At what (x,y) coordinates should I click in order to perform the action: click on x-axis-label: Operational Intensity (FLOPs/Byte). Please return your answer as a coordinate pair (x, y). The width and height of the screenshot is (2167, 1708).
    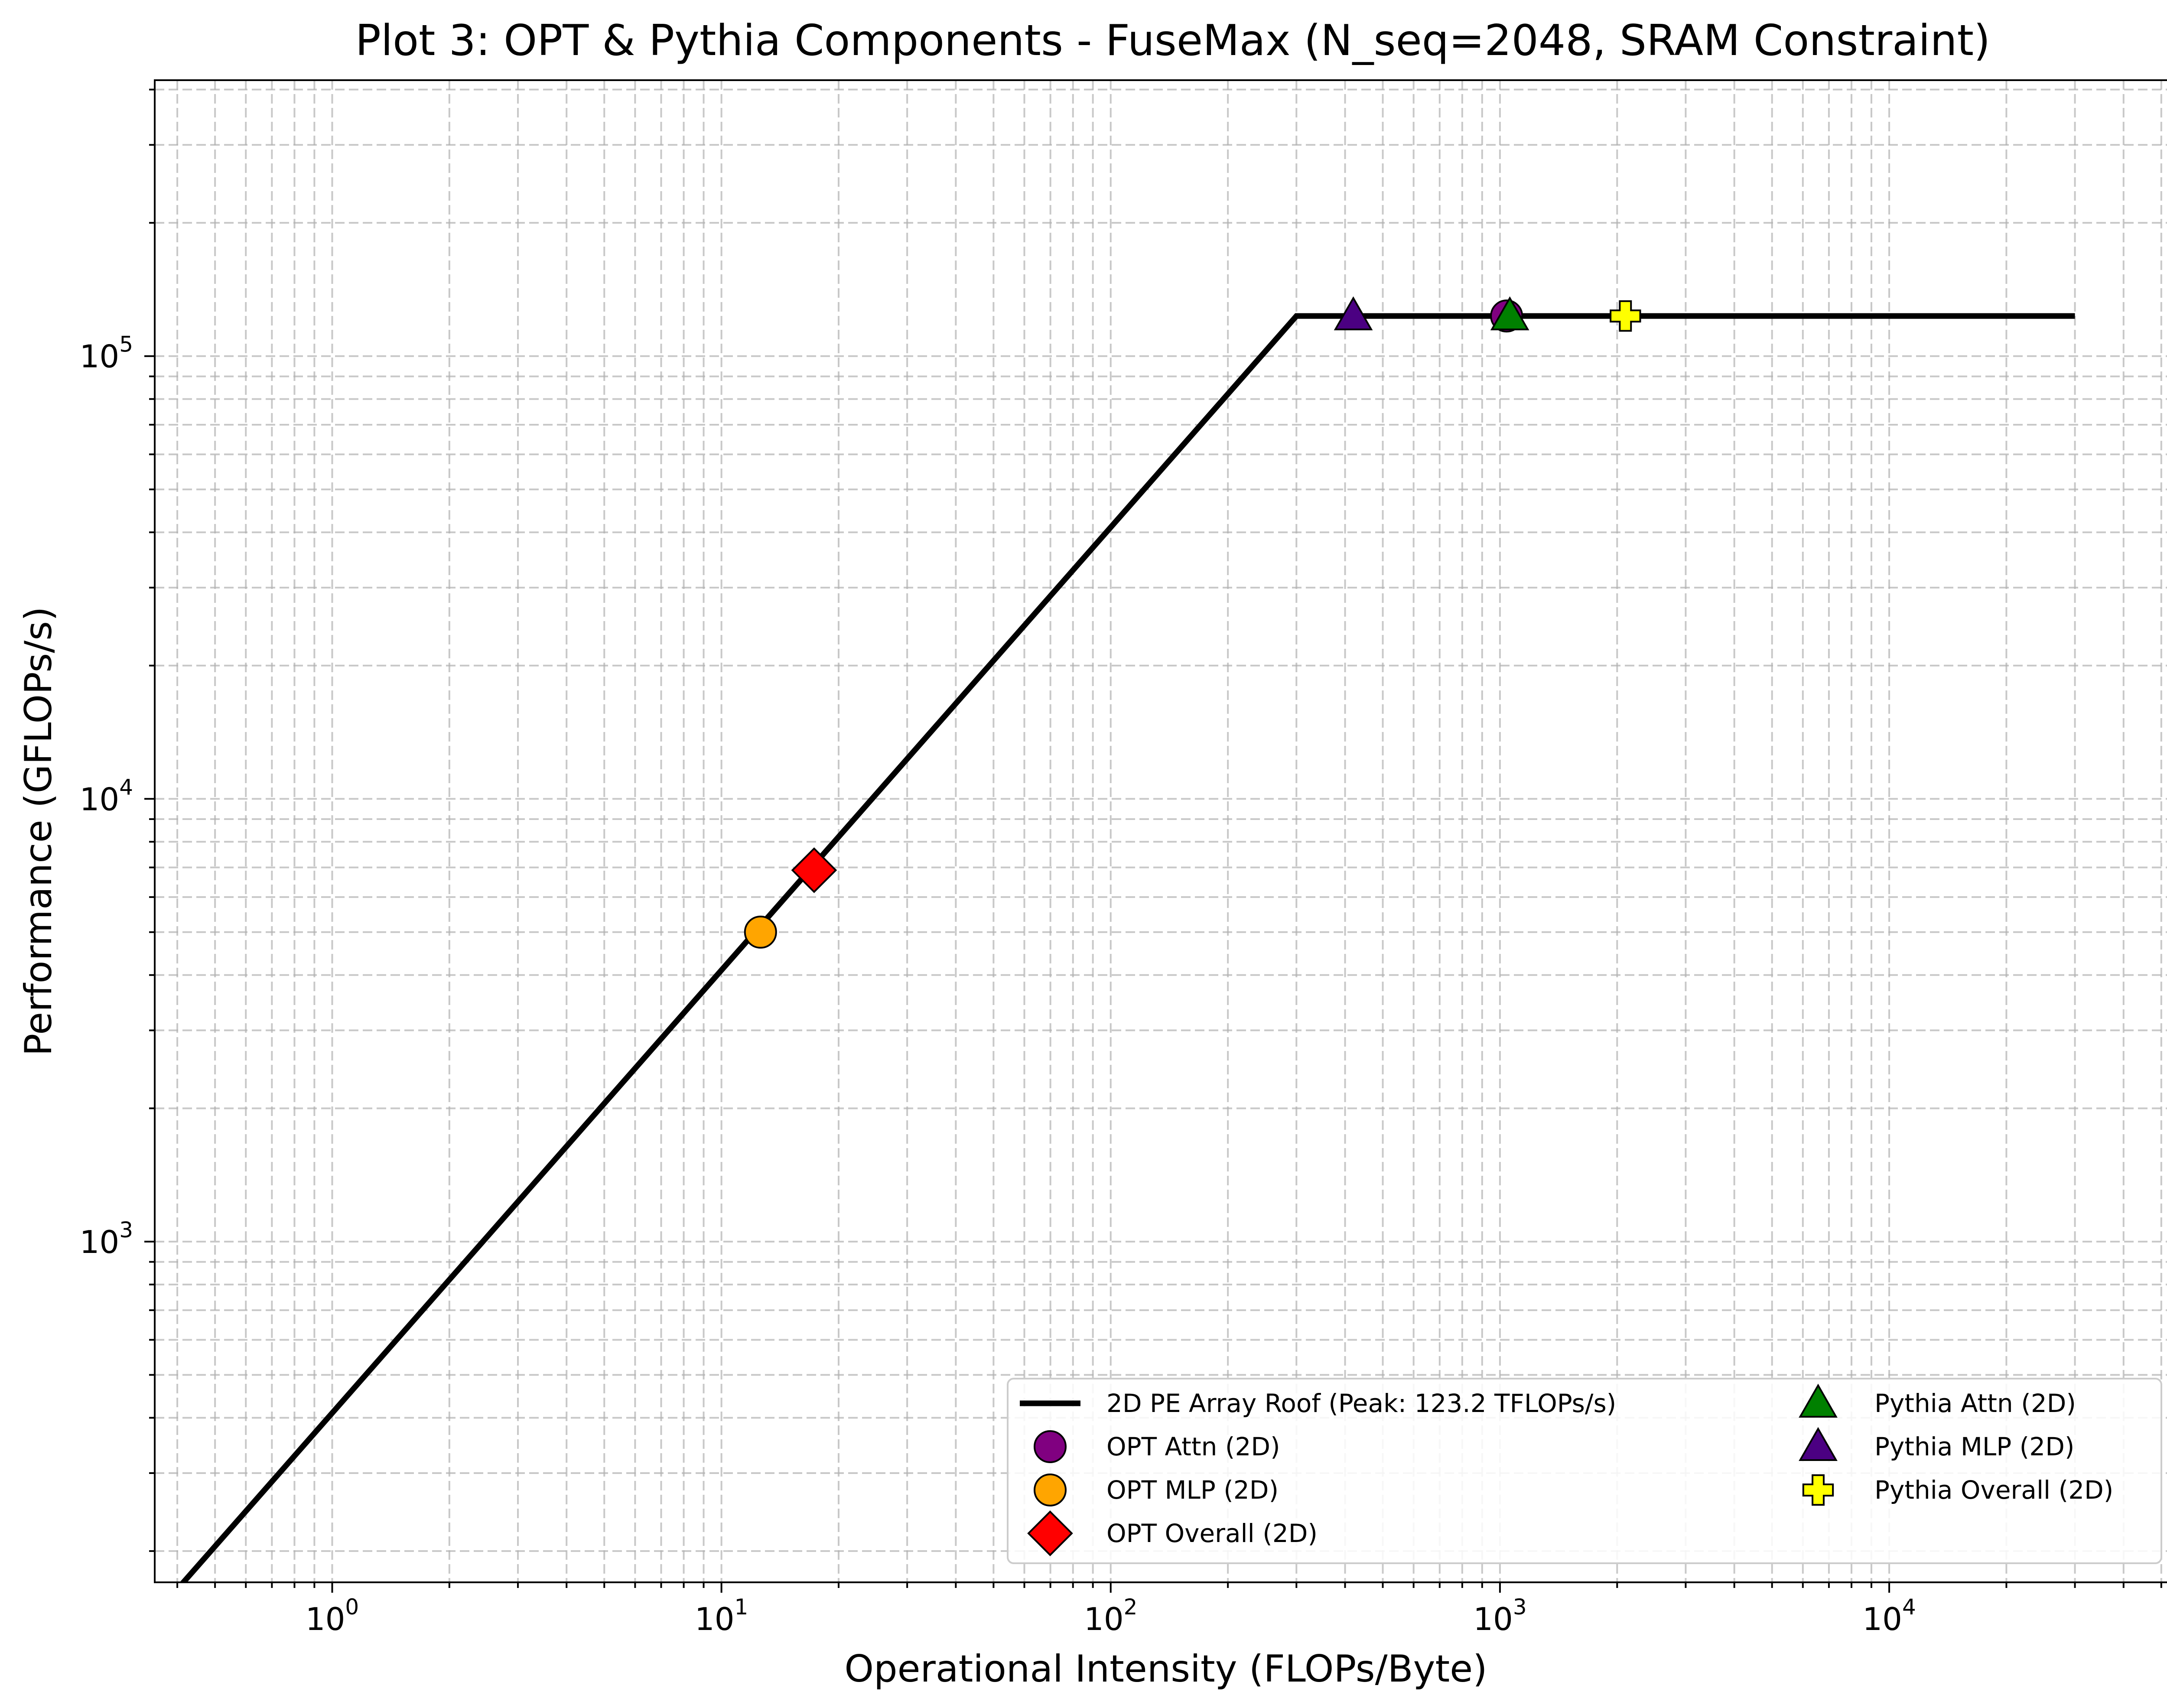
    Looking at the image, I should click on (1165, 1669).